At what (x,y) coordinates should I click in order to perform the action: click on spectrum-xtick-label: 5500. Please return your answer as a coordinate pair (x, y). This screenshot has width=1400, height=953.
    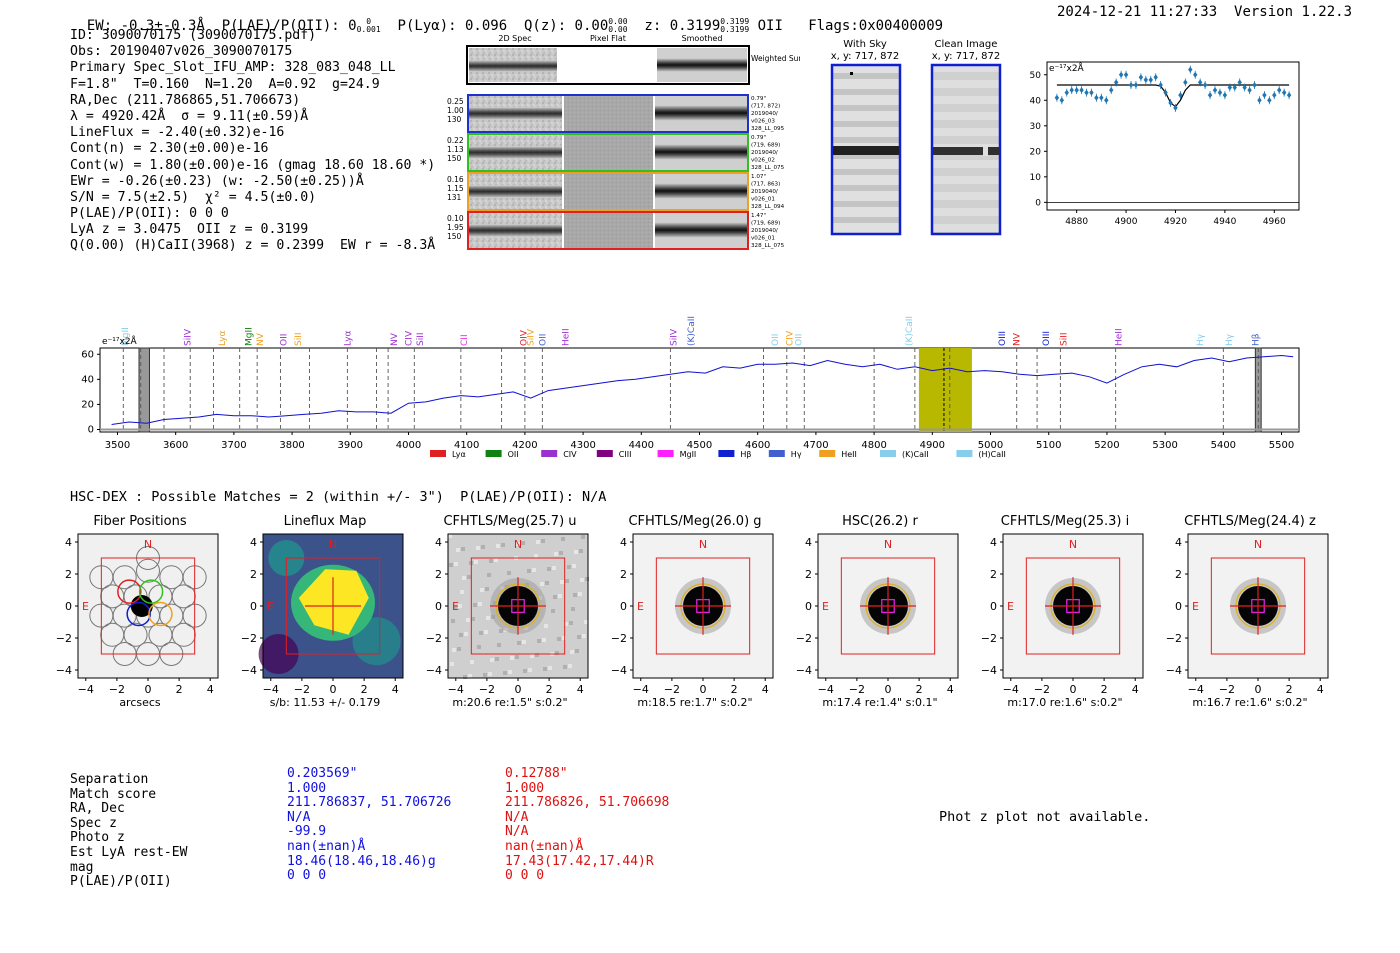
    Looking at the image, I should click on (1281, 445).